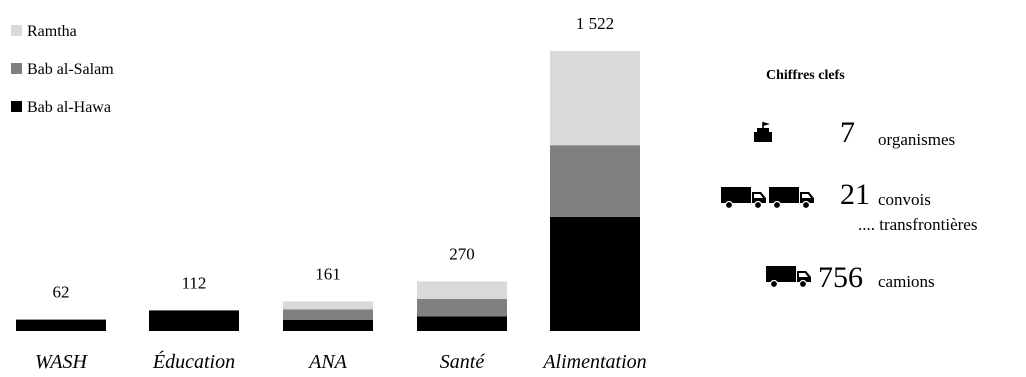 The width and height of the screenshot is (1026, 377). What do you see at coordinates (193, 361) in the screenshot?
I see `category-label: Éducation` at bounding box center [193, 361].